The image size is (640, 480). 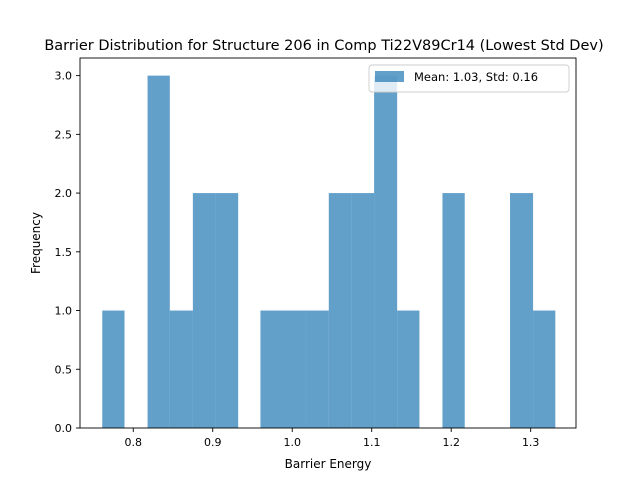 I want to click on y-axis-label: Frequency, so click(x=36, y=243).